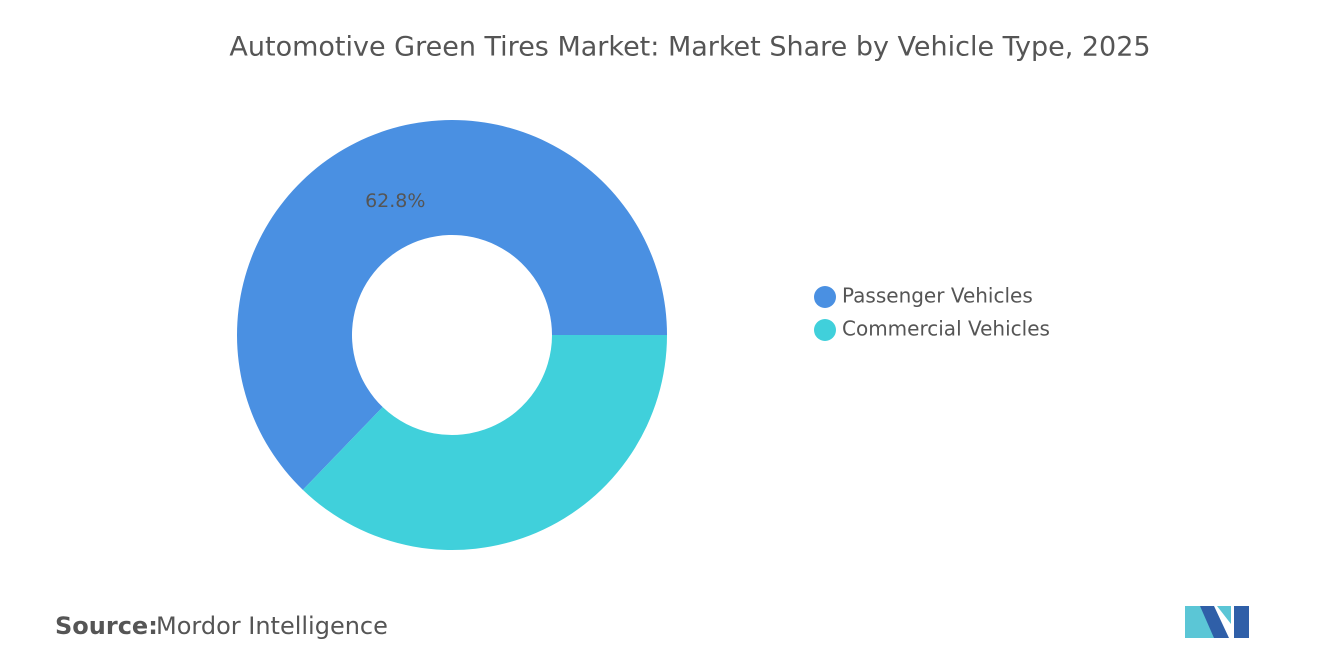  I want to click on legend-label: Commercial Vehicles, so click(946, 329).